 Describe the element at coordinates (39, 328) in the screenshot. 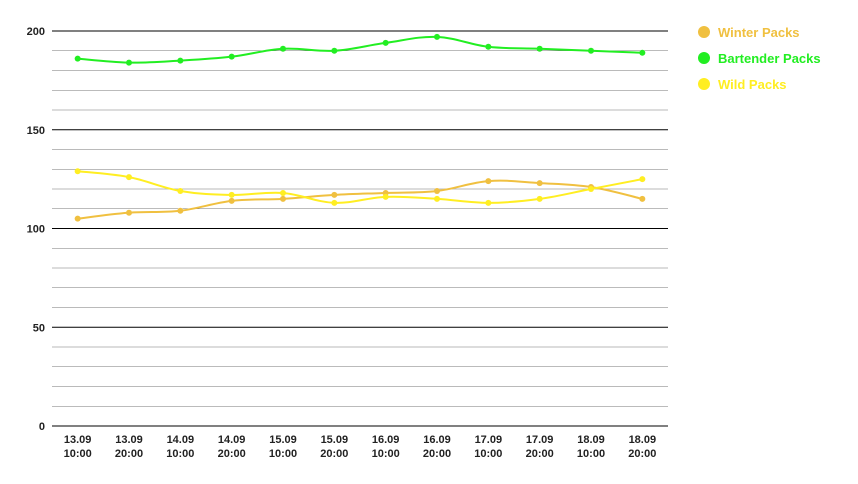

I see `y-tick-label: 50` at that location.